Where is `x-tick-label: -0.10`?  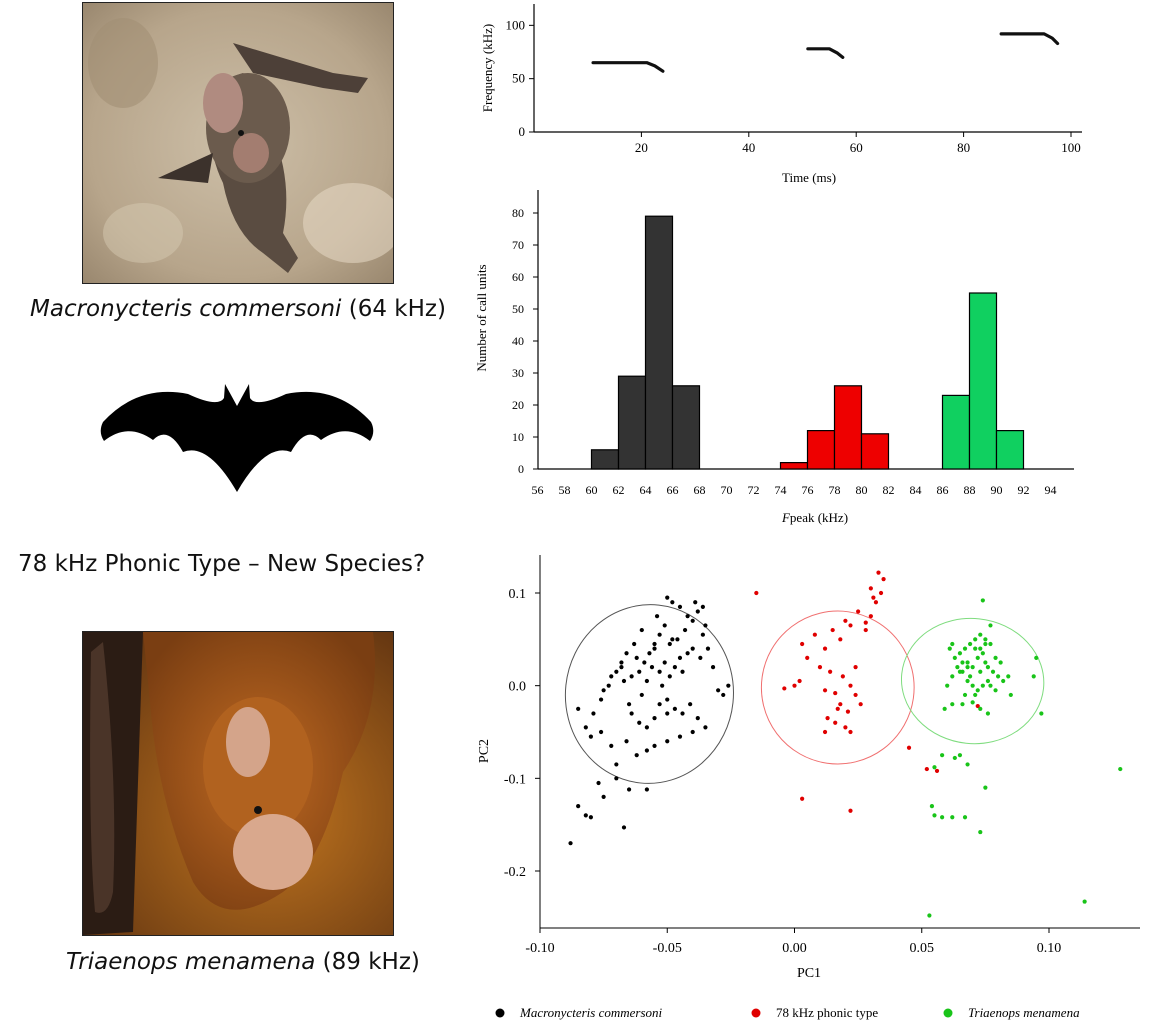 x-tick-label: -0.10 is located at coordinates (539, 948).